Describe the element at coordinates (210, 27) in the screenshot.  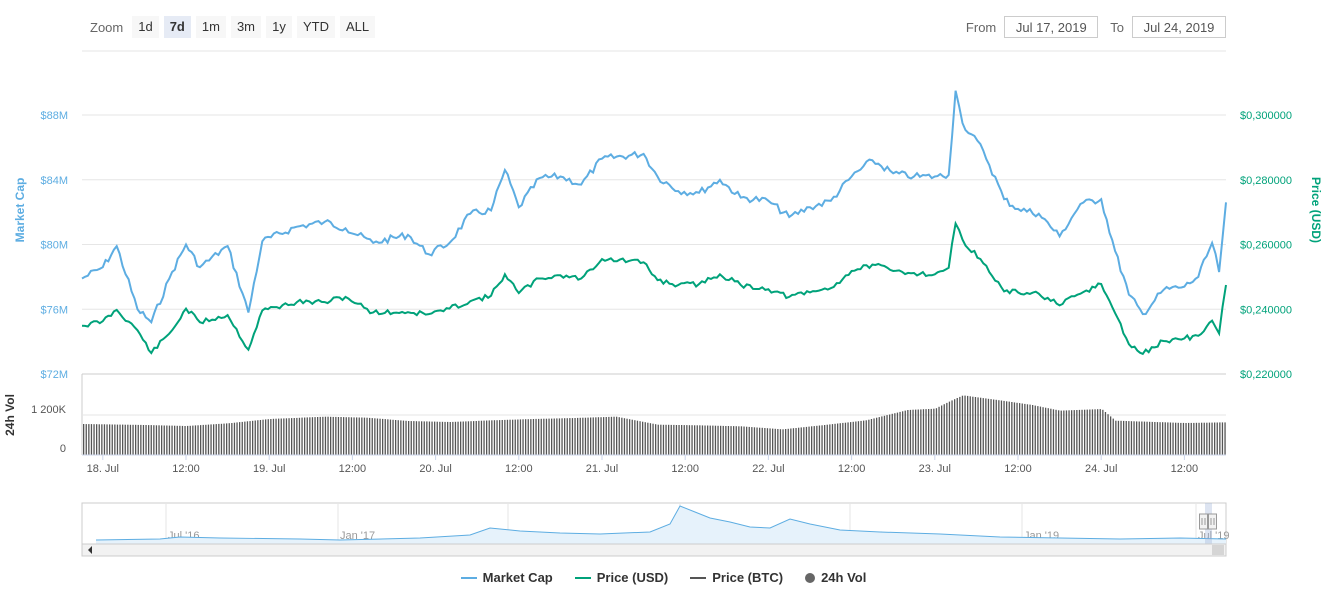
I see `zoom-1m-button: 1m` at that location.